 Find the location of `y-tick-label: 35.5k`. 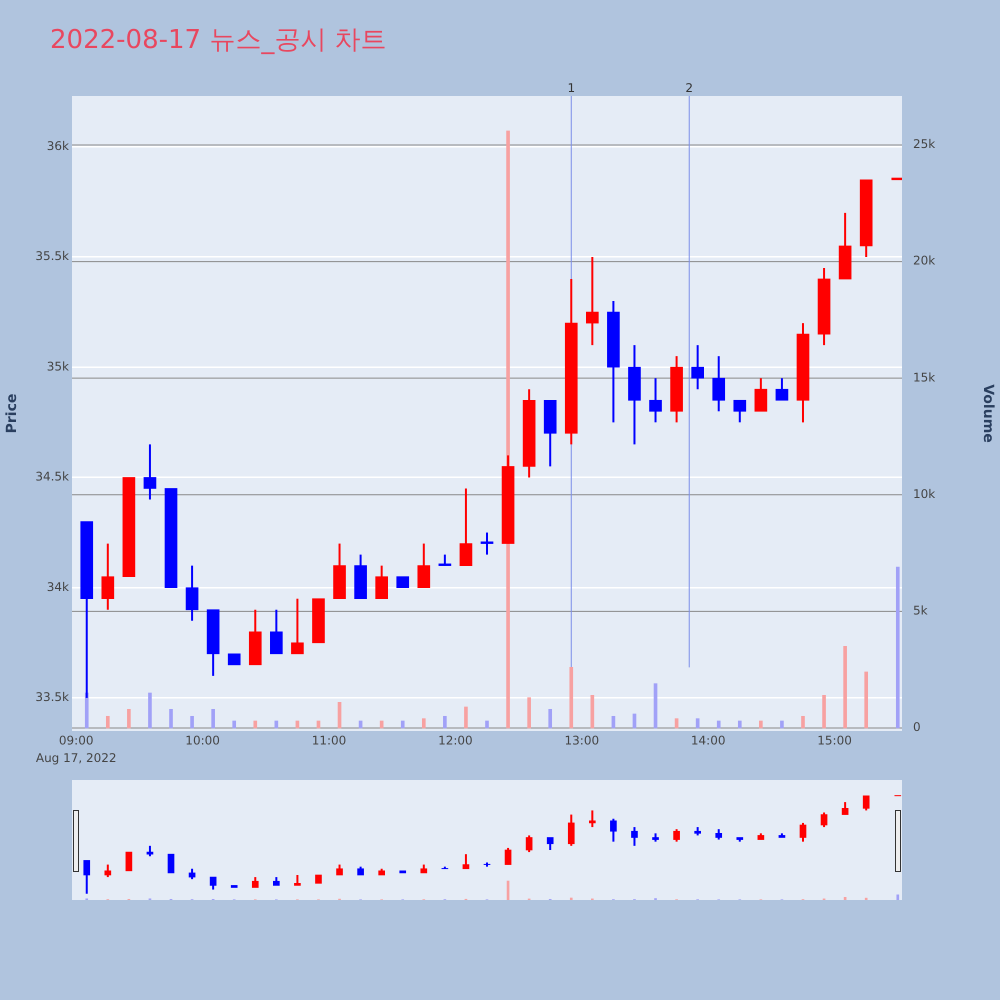

y-tick-label: 35.5k is located at coordinates (52, 256).